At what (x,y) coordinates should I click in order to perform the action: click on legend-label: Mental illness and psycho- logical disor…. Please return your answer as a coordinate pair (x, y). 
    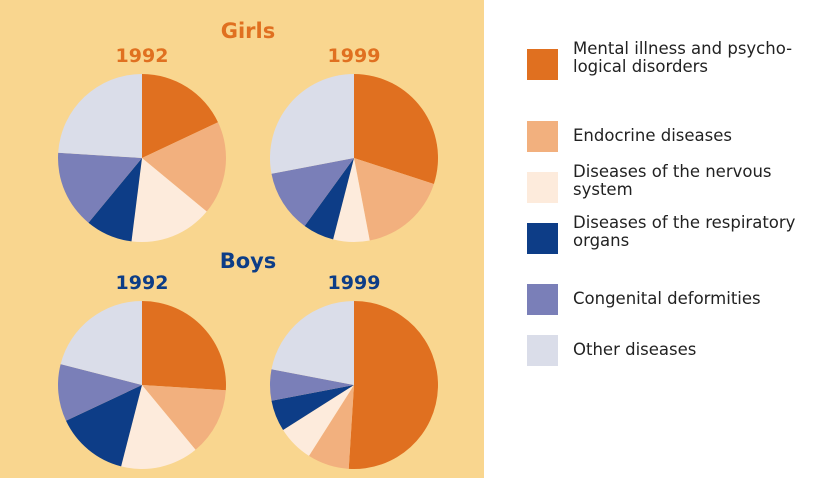
    Looking at the image, I should click on (683, 57).